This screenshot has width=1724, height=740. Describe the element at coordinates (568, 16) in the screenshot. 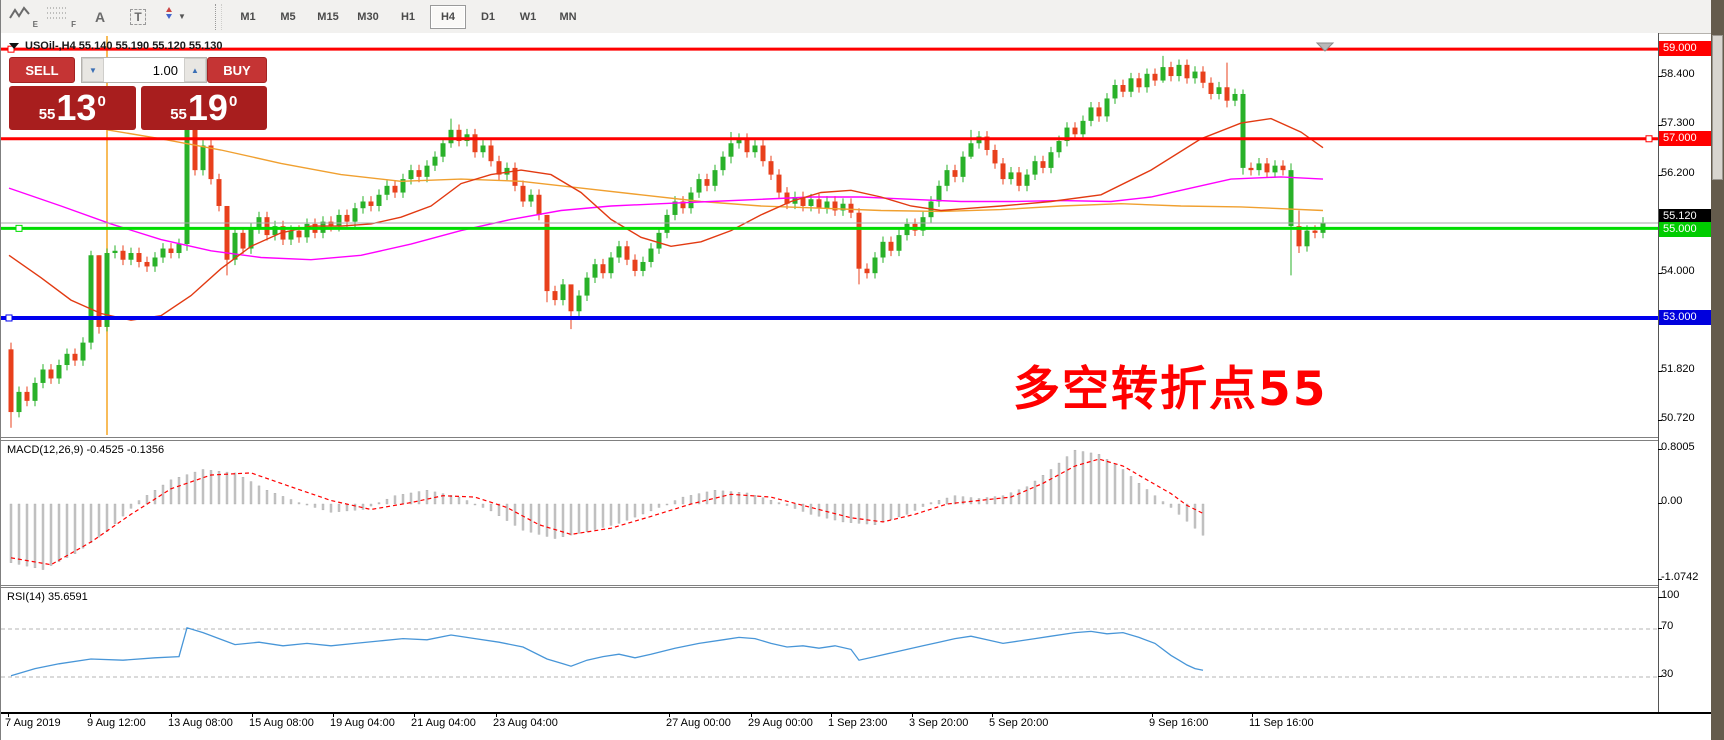

I see `tf-button-MN: MN` at that location.